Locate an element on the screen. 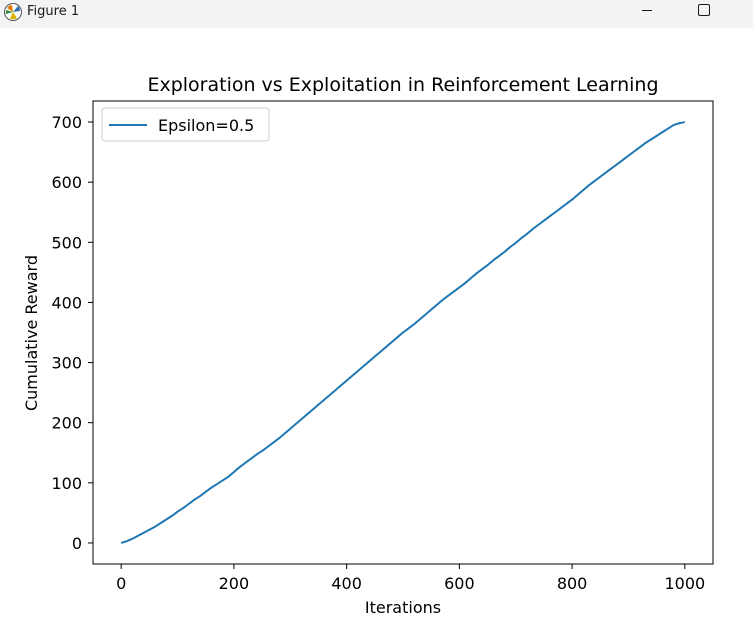 The image size is (753, 625). y-tick-label: 200 is located at coordinates (66, 423).